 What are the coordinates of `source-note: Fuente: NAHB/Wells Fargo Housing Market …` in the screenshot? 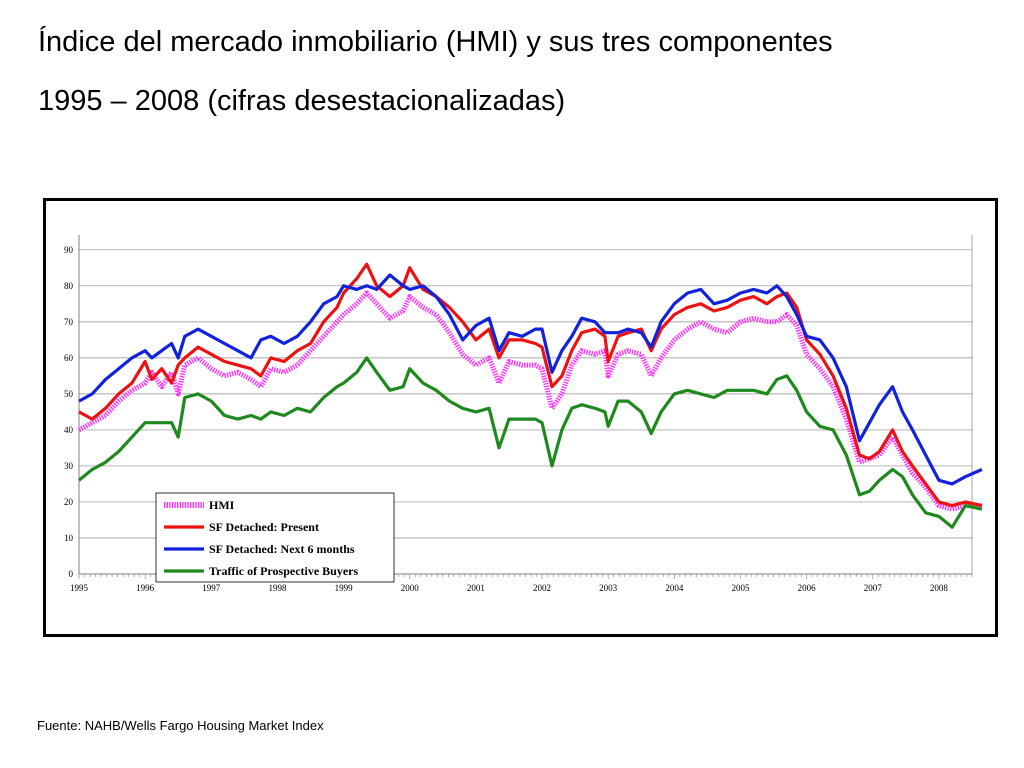 It's located at (180, 725).